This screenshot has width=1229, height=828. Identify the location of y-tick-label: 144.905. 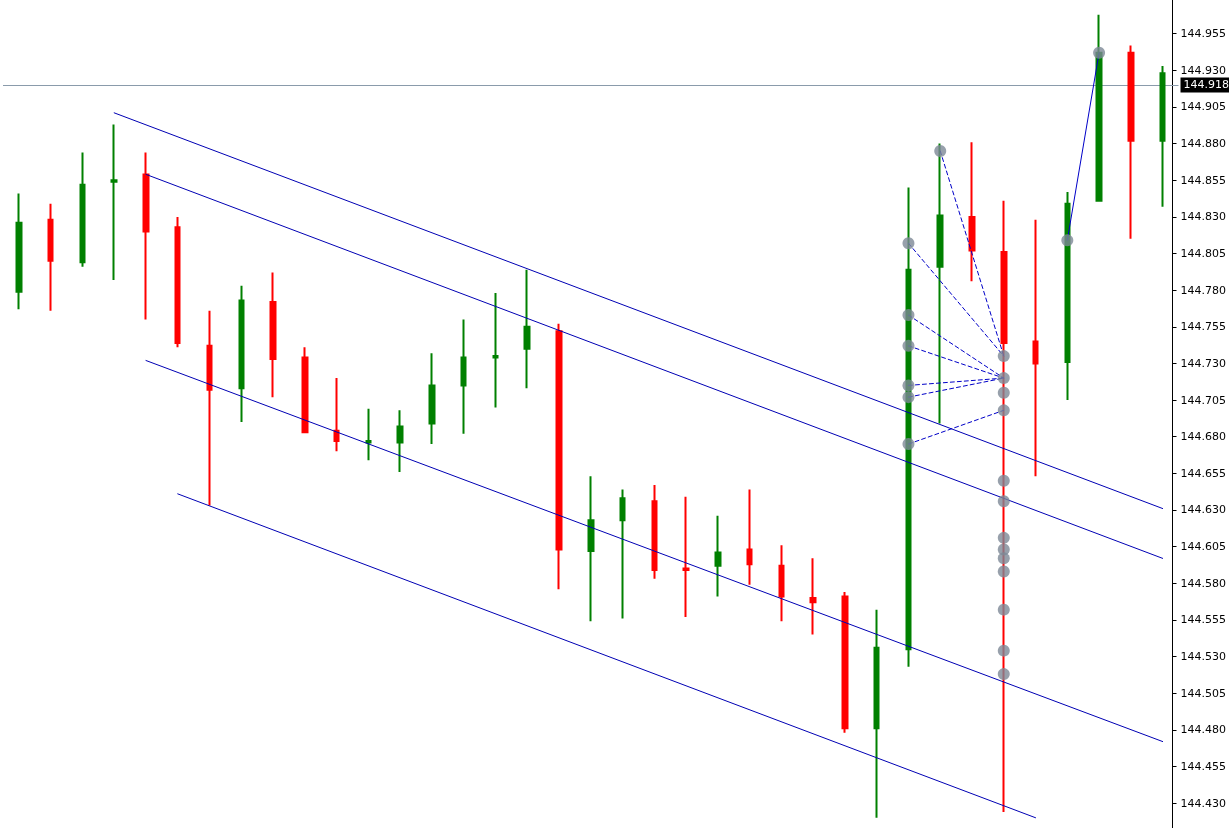
(1203, 107).